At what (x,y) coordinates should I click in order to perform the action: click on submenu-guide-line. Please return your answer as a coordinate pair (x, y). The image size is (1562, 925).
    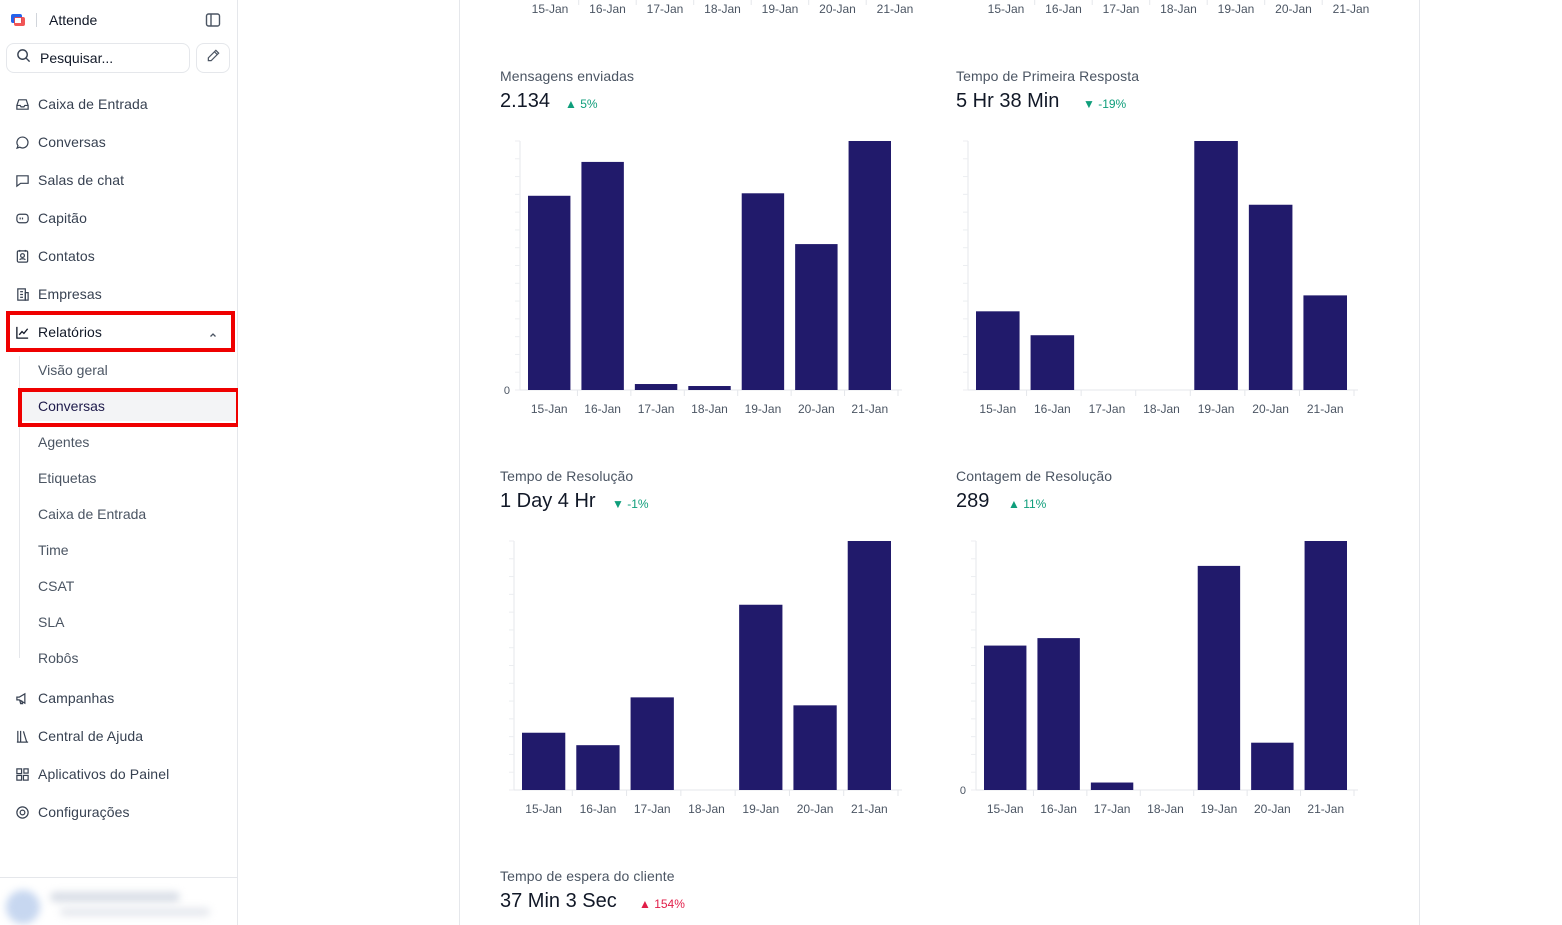
    Looking at the image, I should click on (19, 507).